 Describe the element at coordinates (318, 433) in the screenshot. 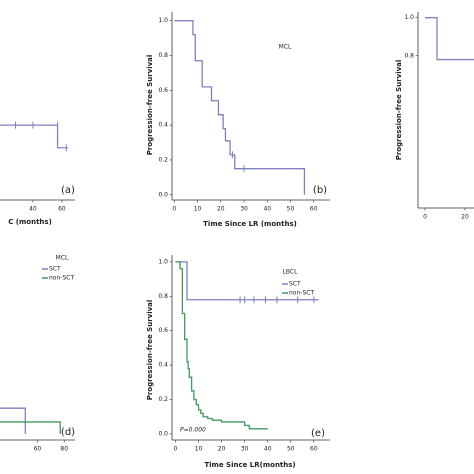

I see `panel-label: (e)` at that location.